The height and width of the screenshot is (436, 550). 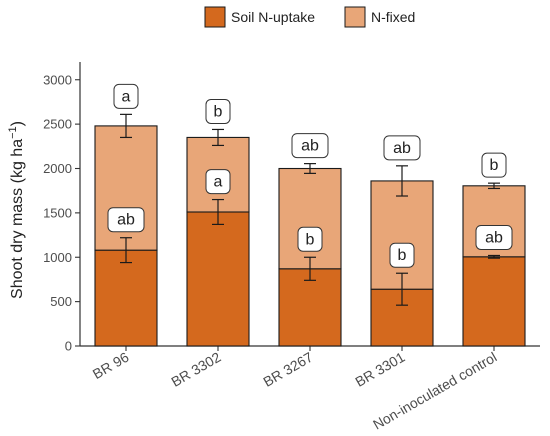 What do you see at coordinates (111, 365) in the screenshot?
I see `x-tick-label: BR 96` at bounding box center [111, 365].